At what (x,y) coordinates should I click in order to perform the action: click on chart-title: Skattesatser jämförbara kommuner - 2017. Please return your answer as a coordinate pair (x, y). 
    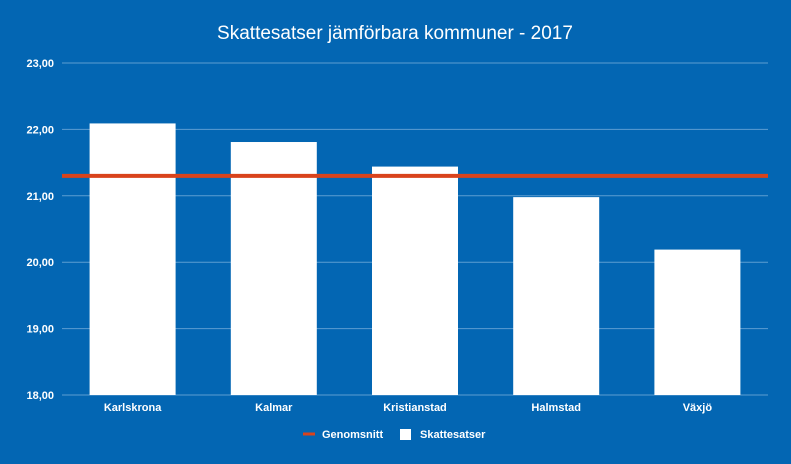
    Looking at the image, I should click on (395, 33).